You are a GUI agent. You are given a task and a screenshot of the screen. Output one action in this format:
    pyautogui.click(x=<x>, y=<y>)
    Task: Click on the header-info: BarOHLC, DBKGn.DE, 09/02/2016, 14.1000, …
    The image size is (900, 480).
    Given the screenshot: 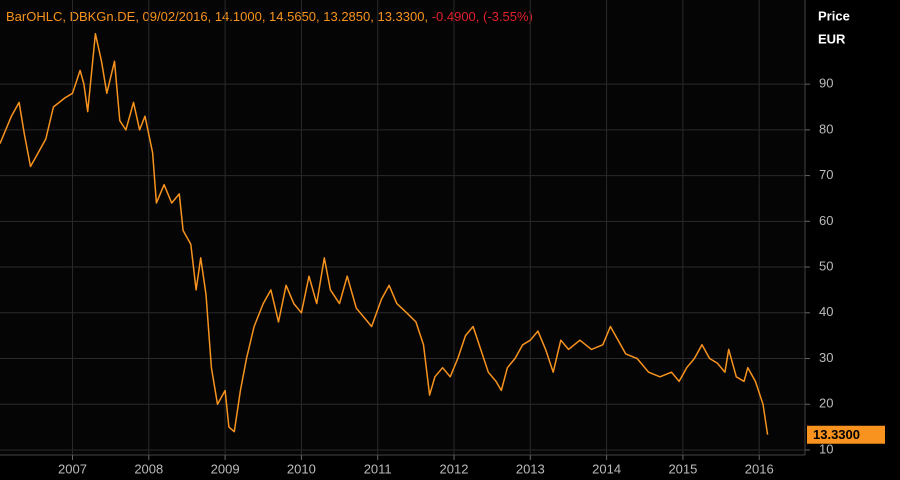 What is the action you would take?
    pyautogui.click(x=219, y=16)
    